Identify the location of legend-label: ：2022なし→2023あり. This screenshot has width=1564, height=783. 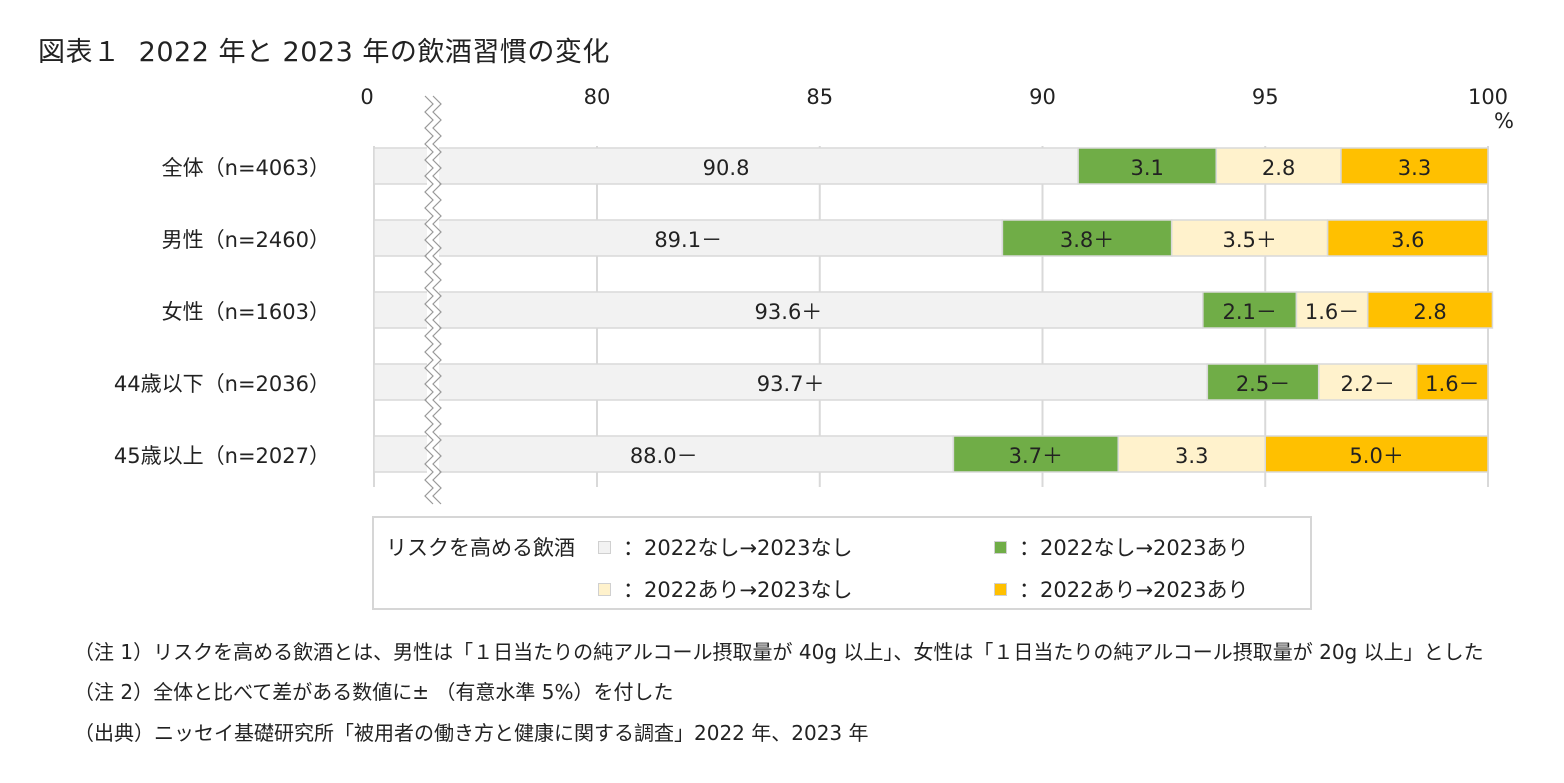
(1134, 548).